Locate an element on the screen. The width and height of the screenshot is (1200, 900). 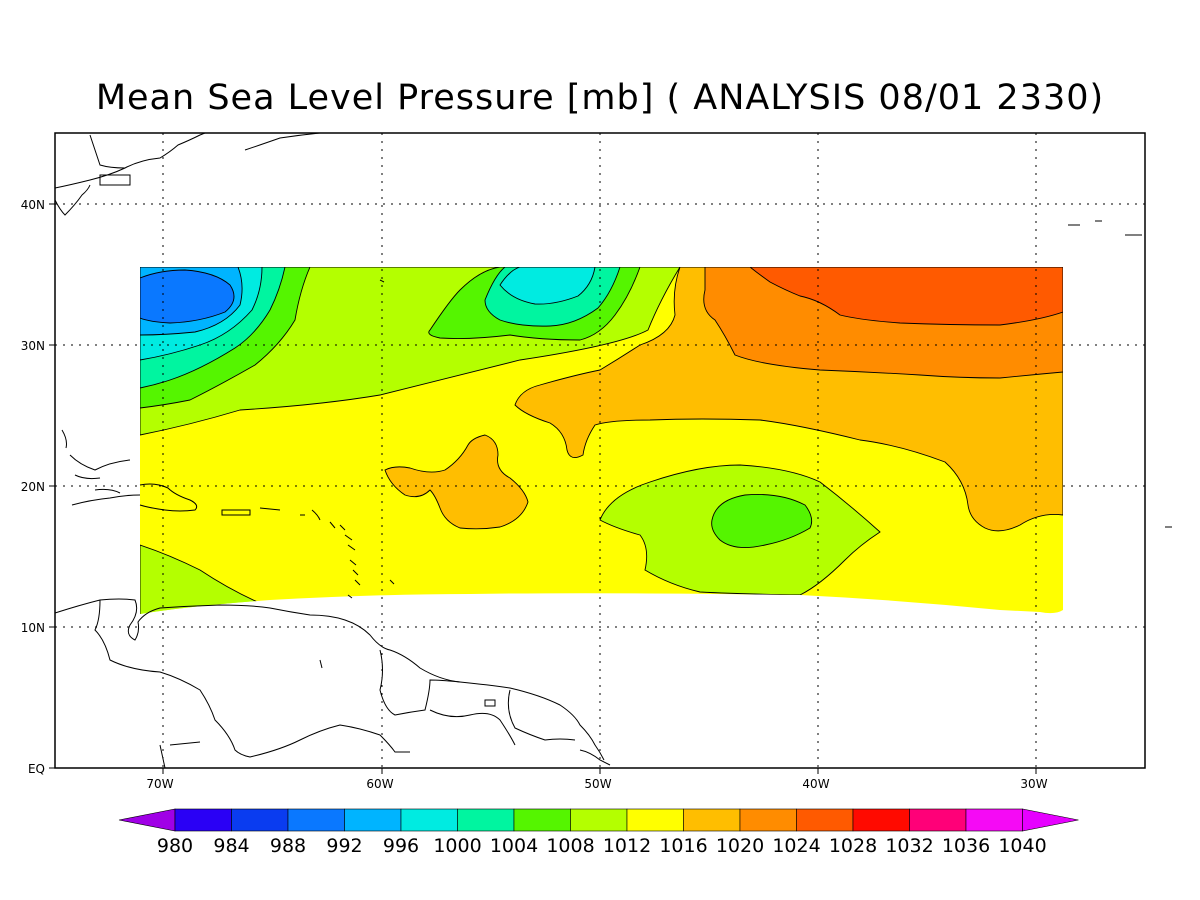
colorbar-level-label: 984 is located at coordinates (231, 846).